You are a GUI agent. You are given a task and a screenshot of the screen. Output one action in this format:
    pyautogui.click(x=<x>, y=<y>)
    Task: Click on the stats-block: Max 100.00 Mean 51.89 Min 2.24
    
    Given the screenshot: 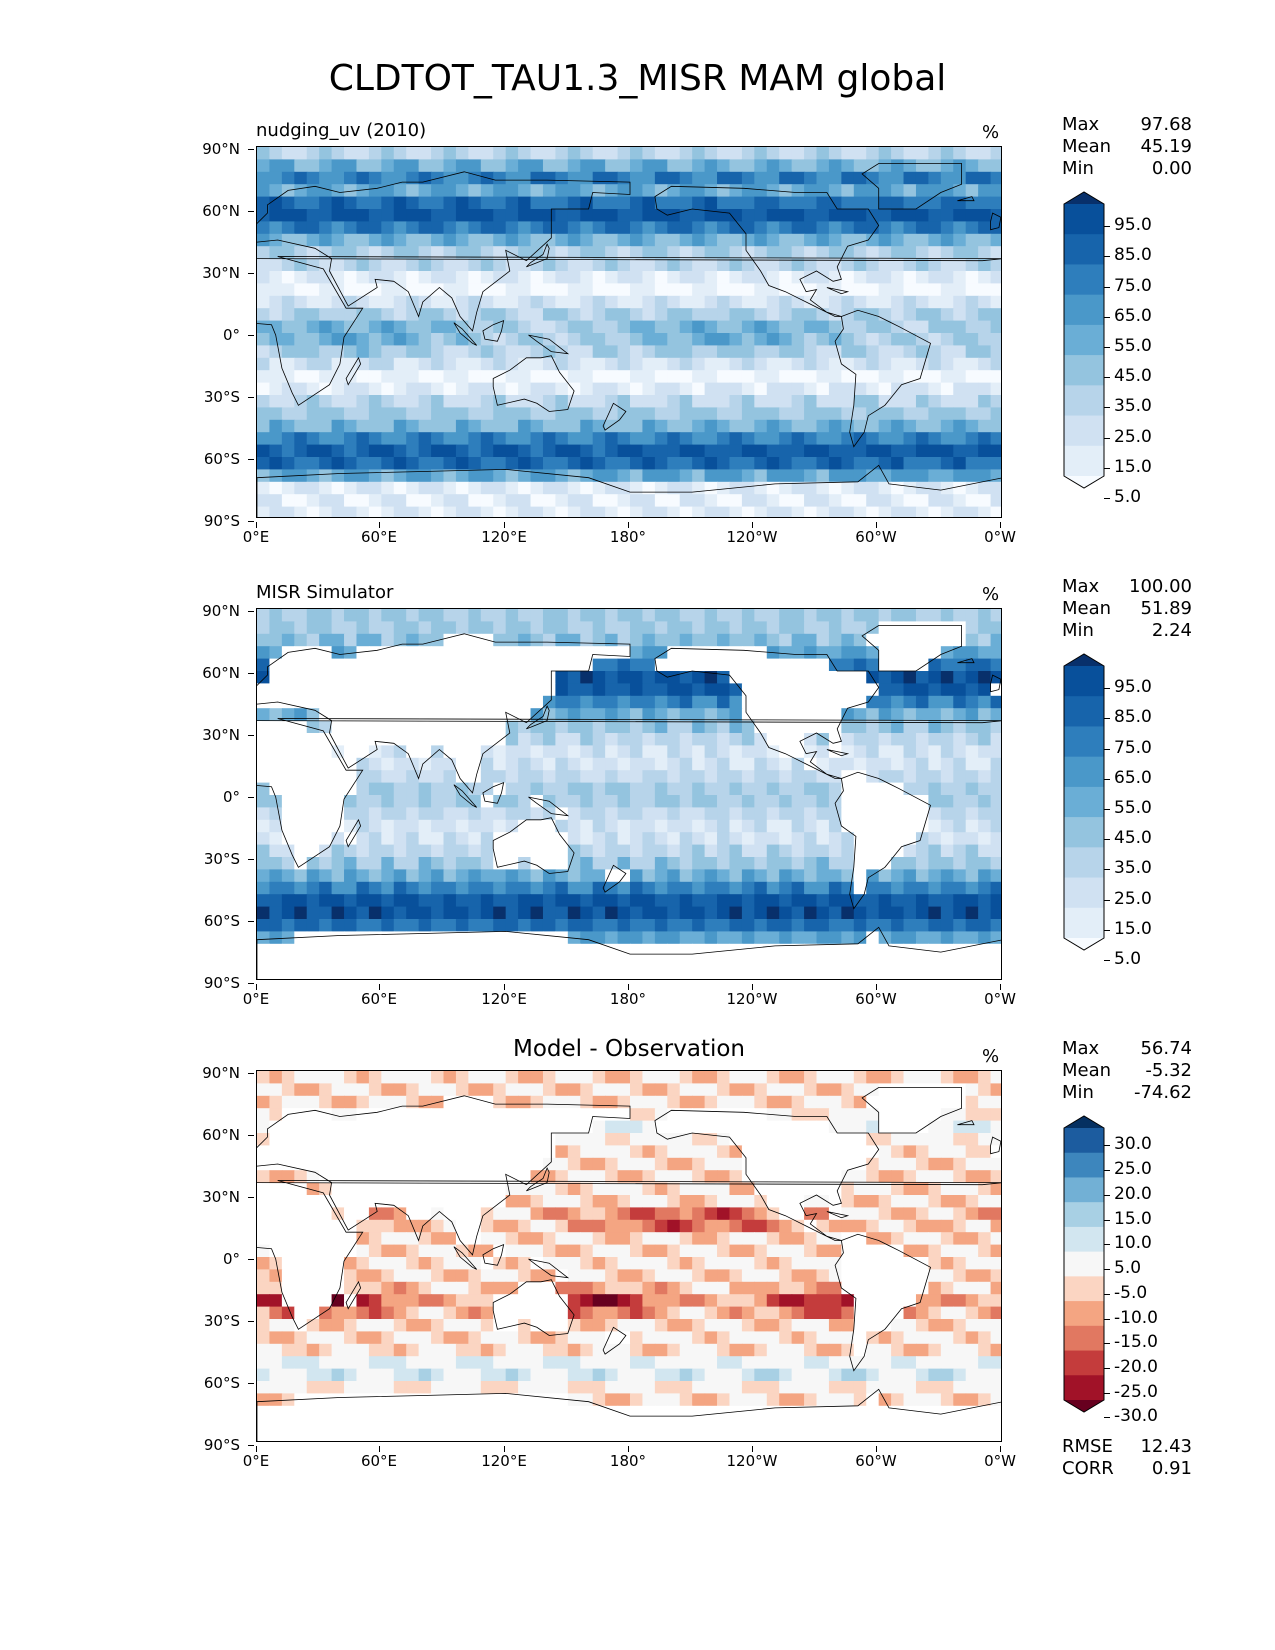 What is the action you would take?
    pyautogui.click(x=1127, y=609)
    